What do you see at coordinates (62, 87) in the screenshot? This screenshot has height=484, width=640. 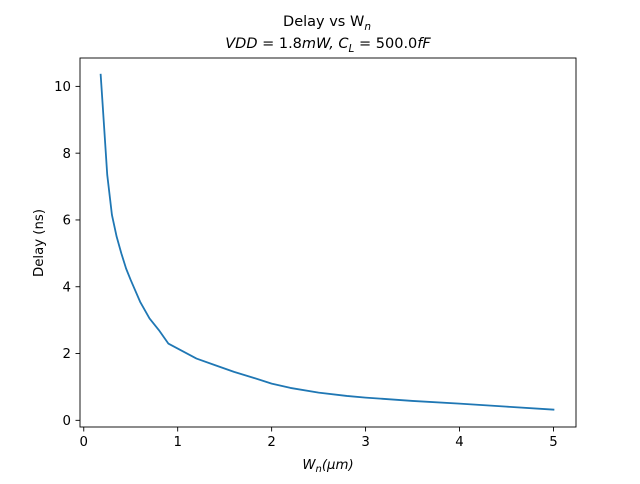 I see `y-tick-label: 10` at bounding box center [62, 87].